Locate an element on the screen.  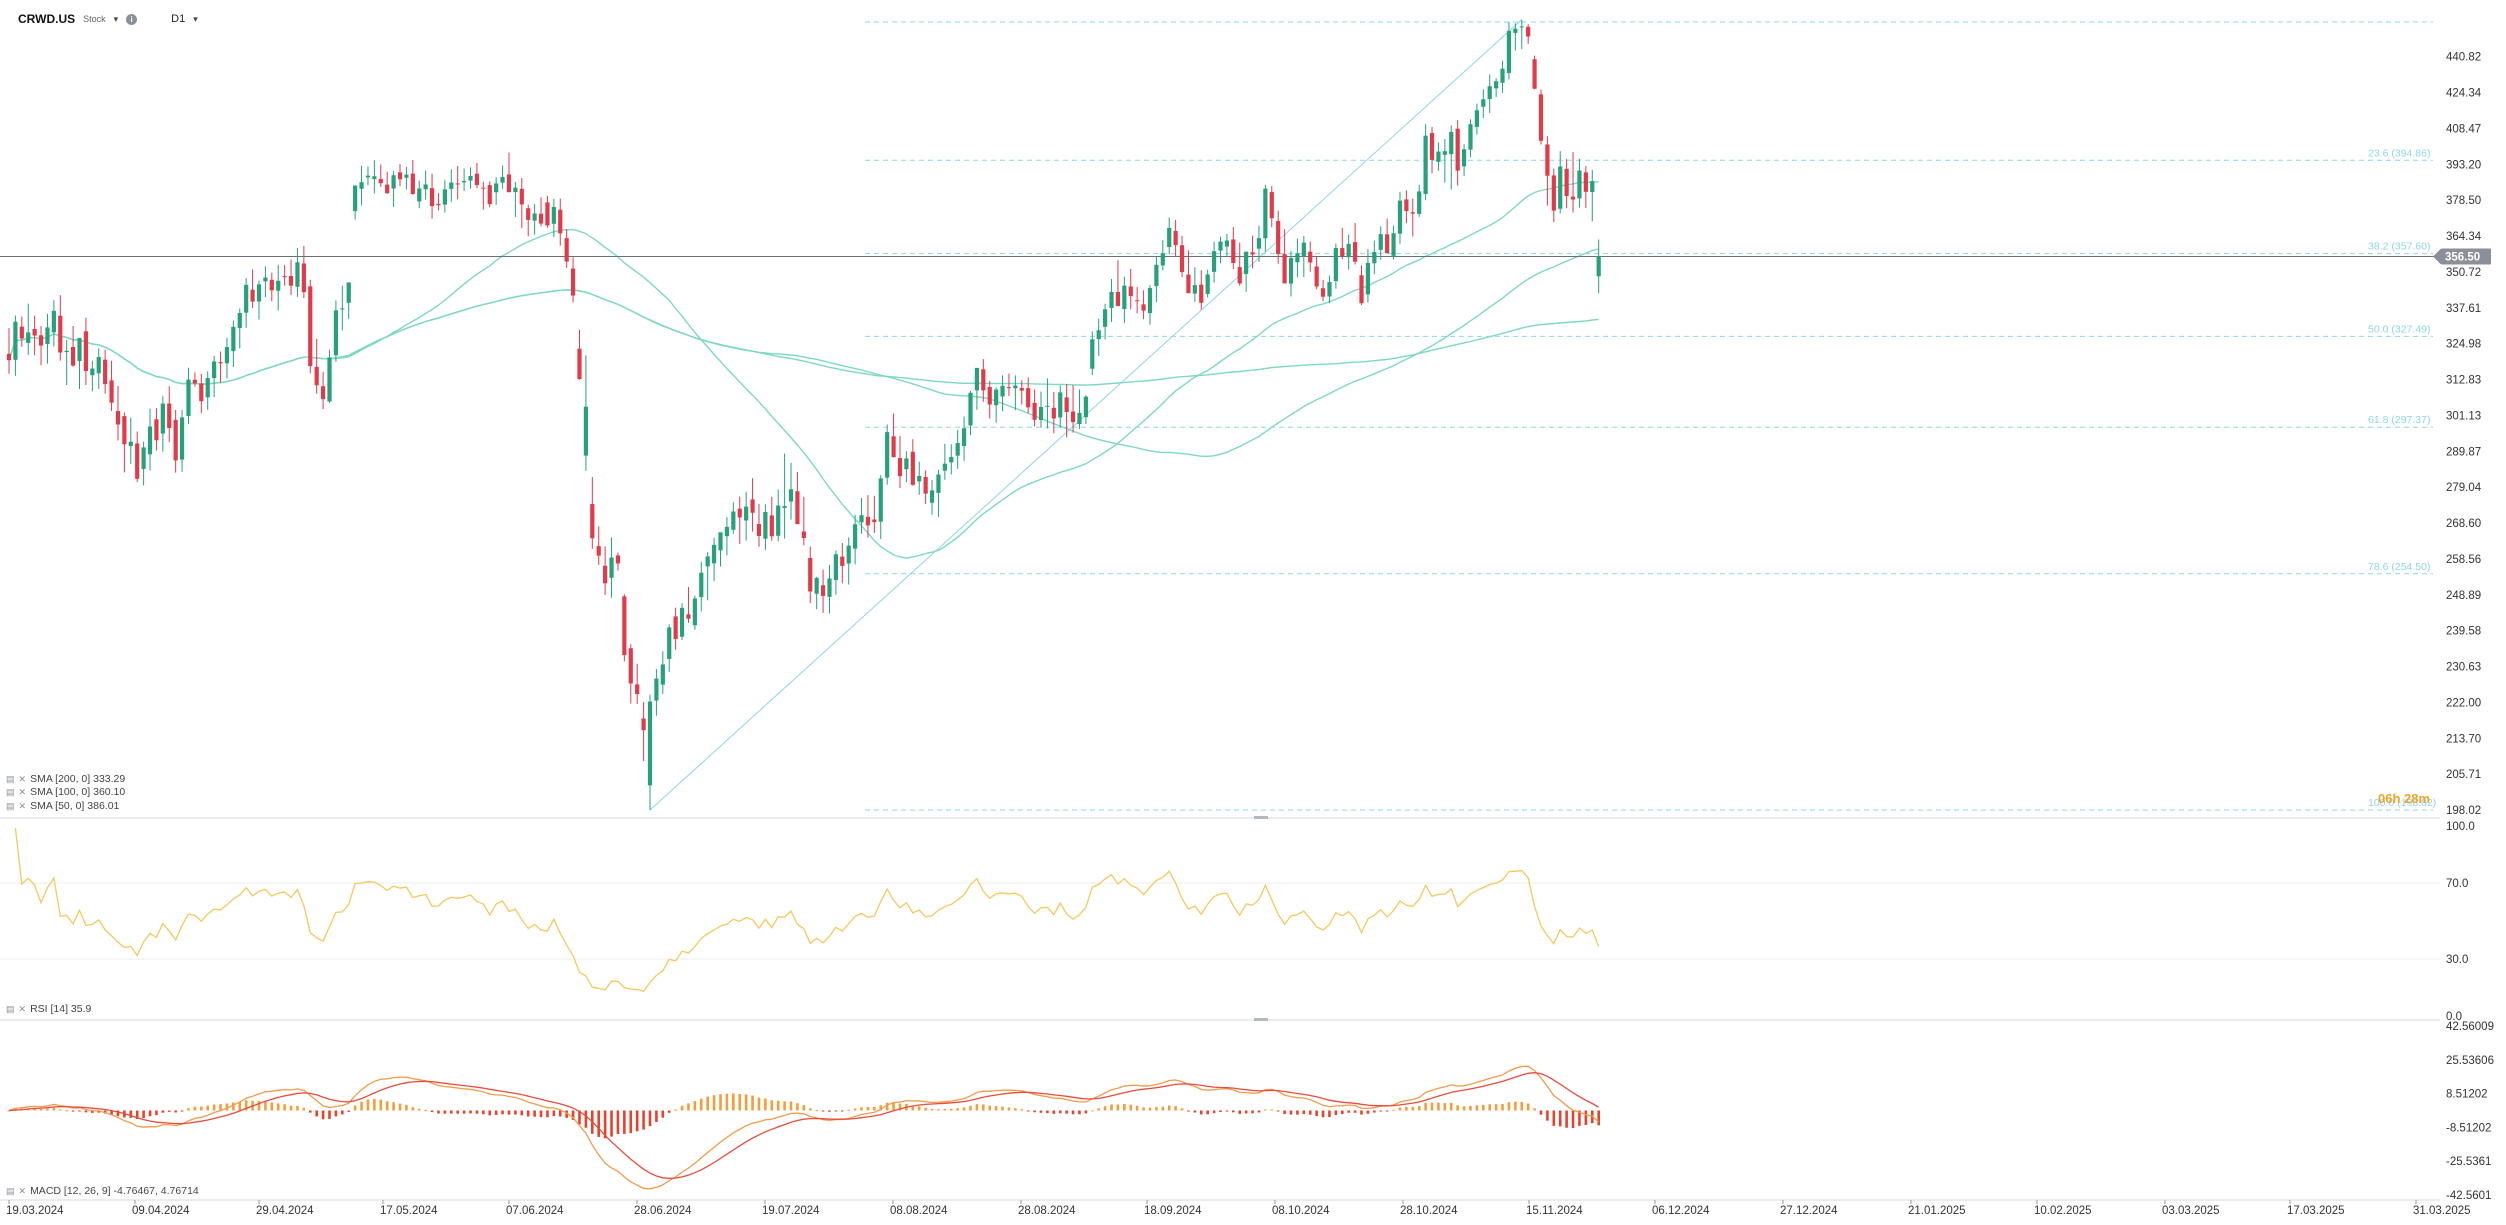
timeframe-label: D1 is located at coordinates (178, 19).